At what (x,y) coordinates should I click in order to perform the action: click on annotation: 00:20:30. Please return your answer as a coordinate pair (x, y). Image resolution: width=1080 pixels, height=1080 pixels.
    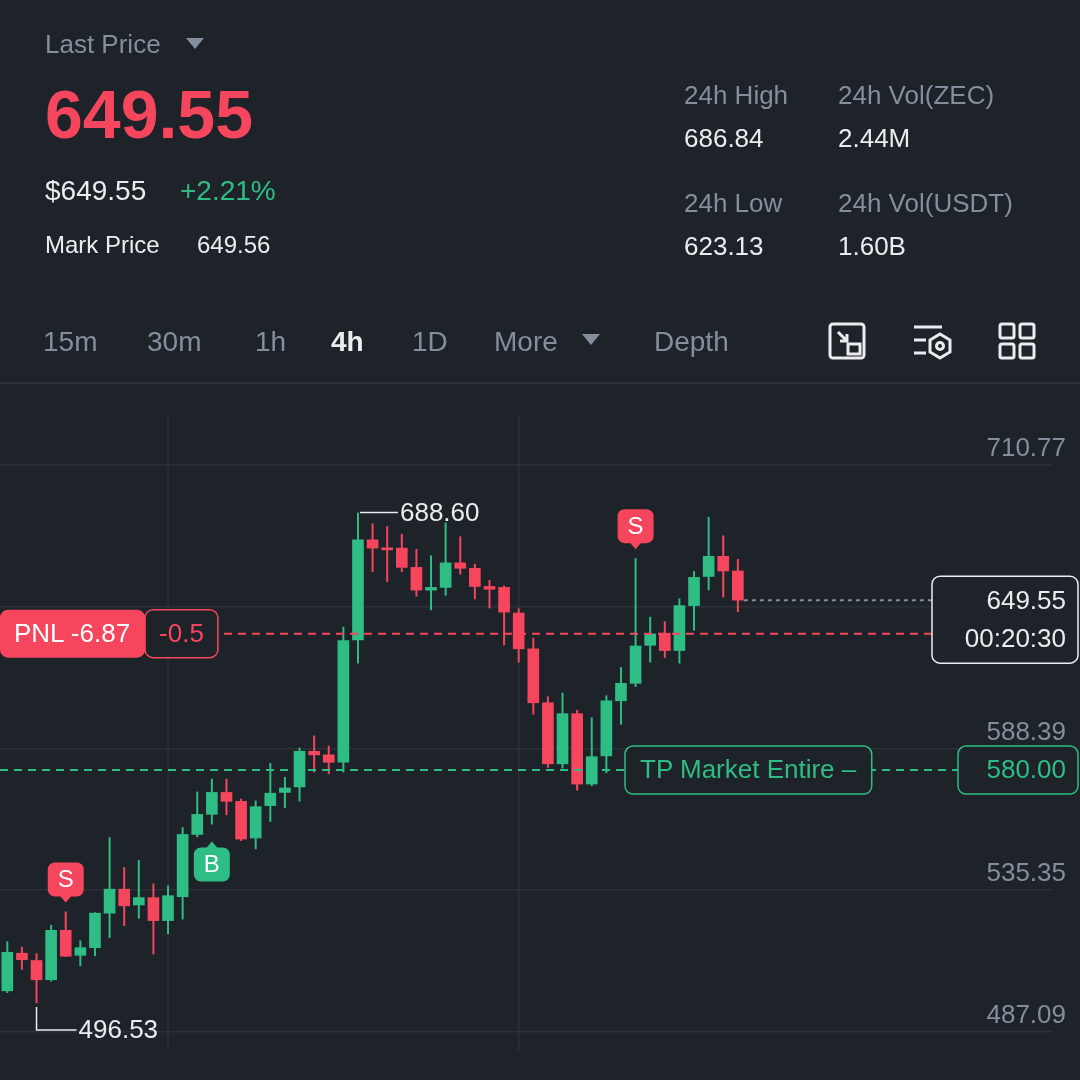
    Looking at the image, I should click on (1015, 638).